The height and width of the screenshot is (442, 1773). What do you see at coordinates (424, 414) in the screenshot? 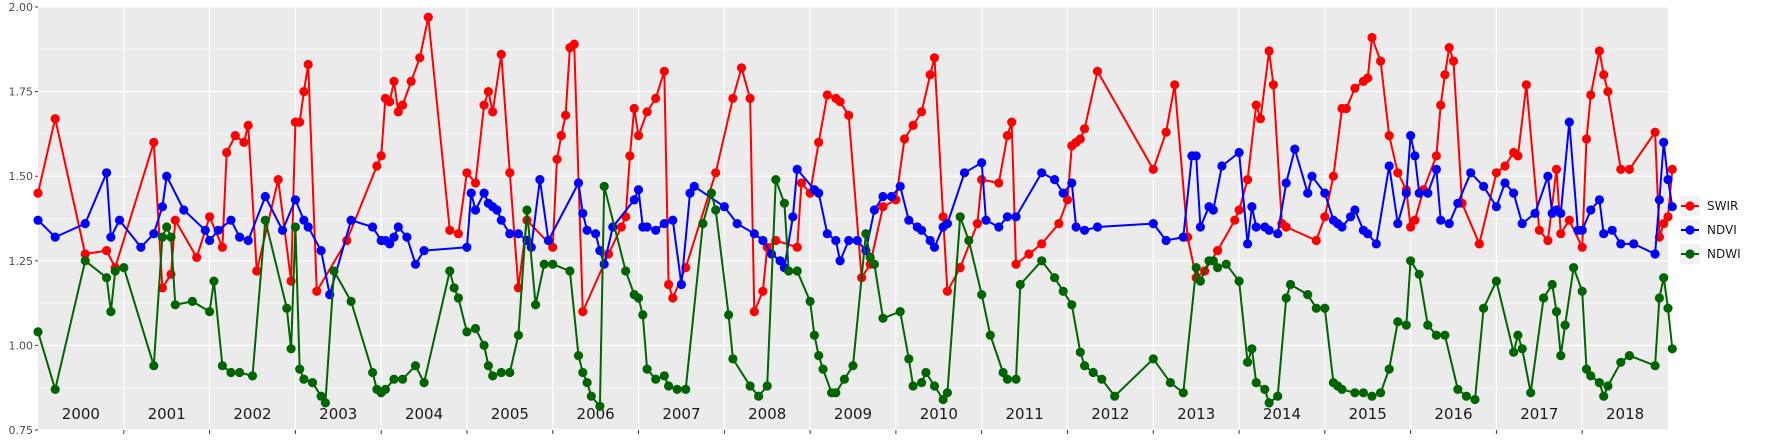
I see `year-label: 2004` at bounding box center [424, 414].